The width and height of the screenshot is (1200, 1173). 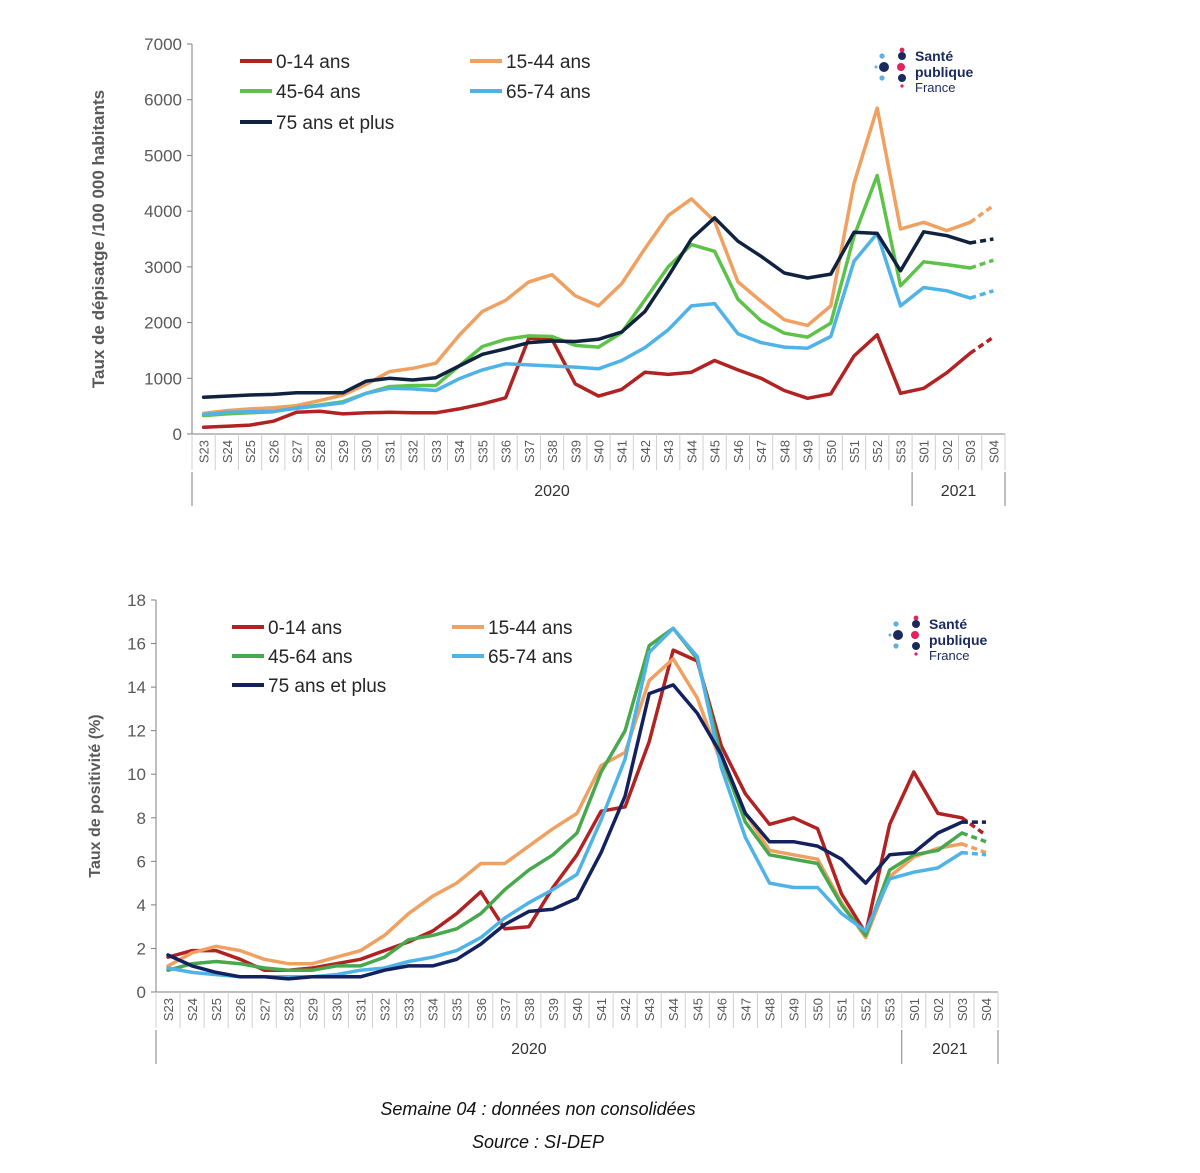 I want to click on x-tick-label: S32, so click(x=413, y=451).